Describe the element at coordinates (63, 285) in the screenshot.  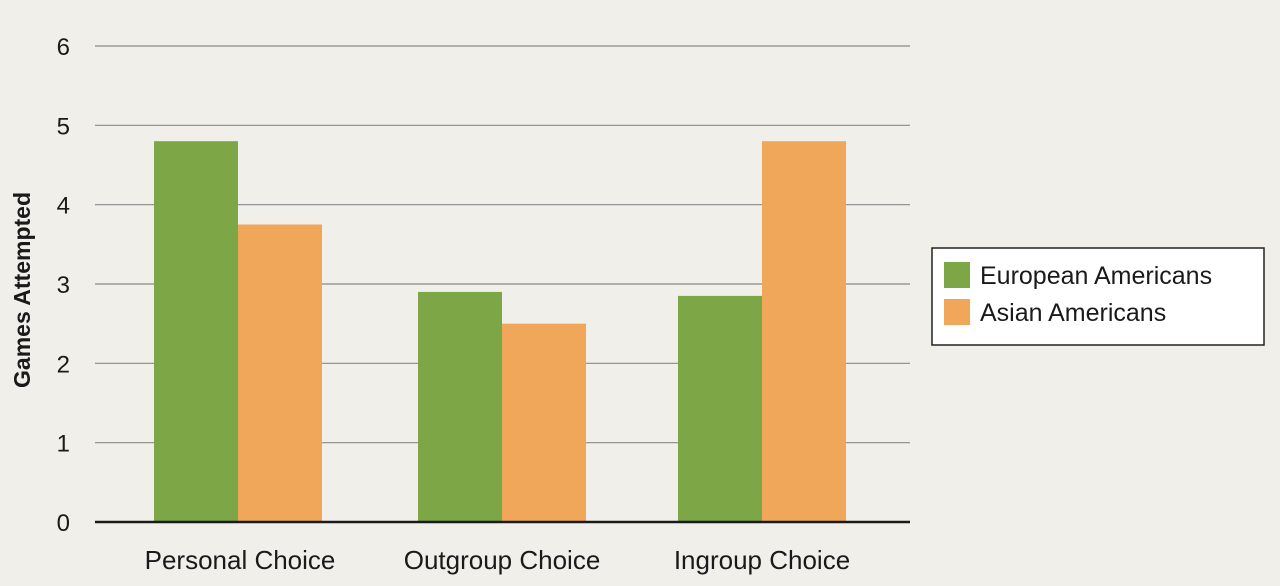
I see `y-tick-label: 3` at that location.